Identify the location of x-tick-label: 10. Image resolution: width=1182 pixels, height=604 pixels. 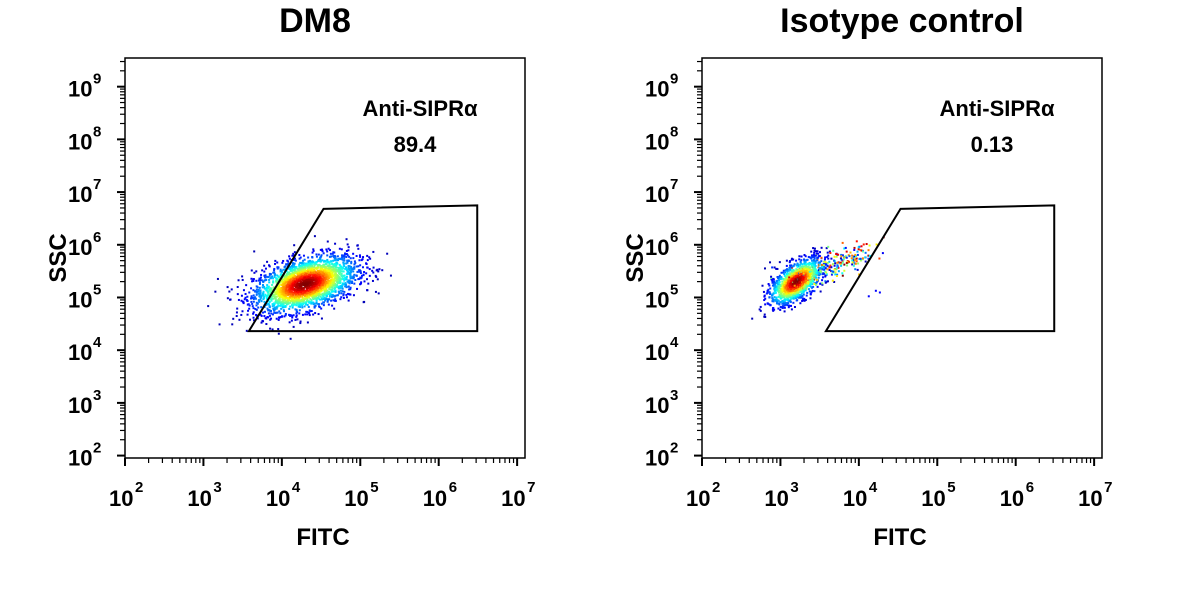
(435, 498).